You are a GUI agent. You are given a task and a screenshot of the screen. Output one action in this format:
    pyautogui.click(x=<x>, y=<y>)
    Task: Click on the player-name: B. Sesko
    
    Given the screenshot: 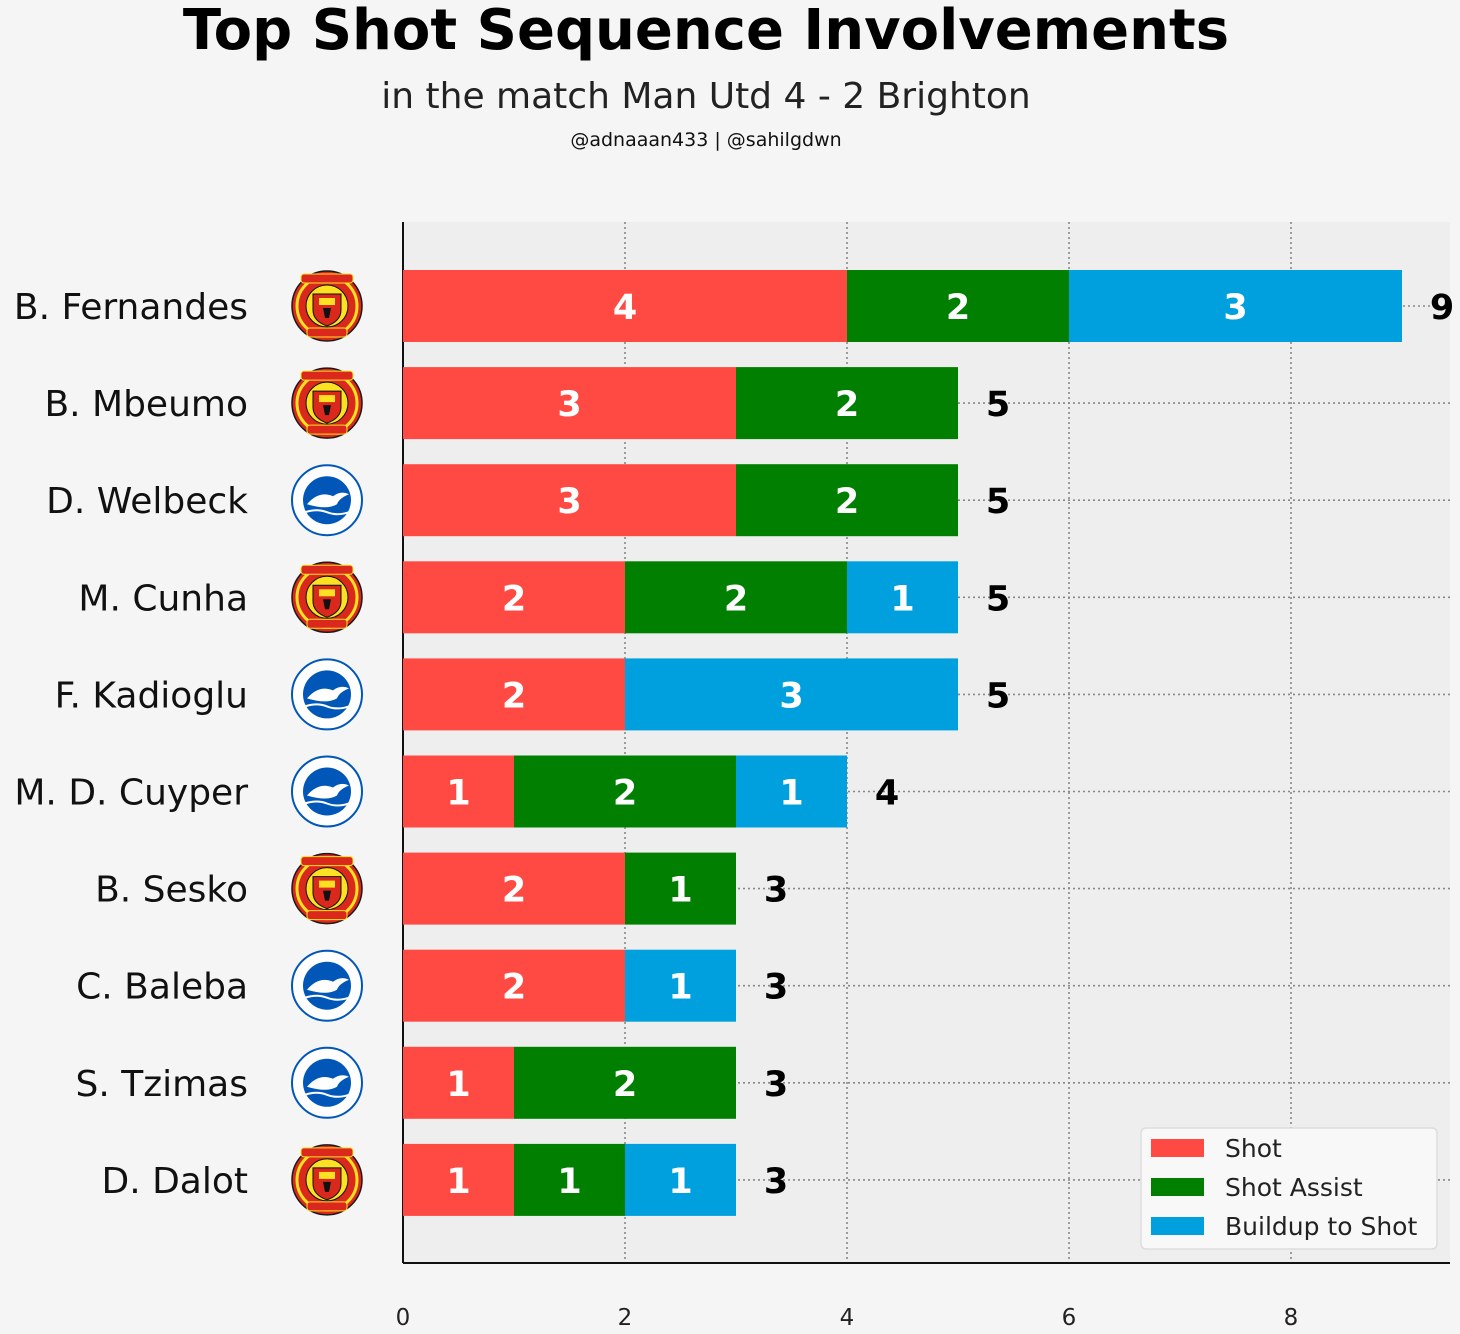 What is the action you would take?
    pyautogui.click(x=171, y=890)
    